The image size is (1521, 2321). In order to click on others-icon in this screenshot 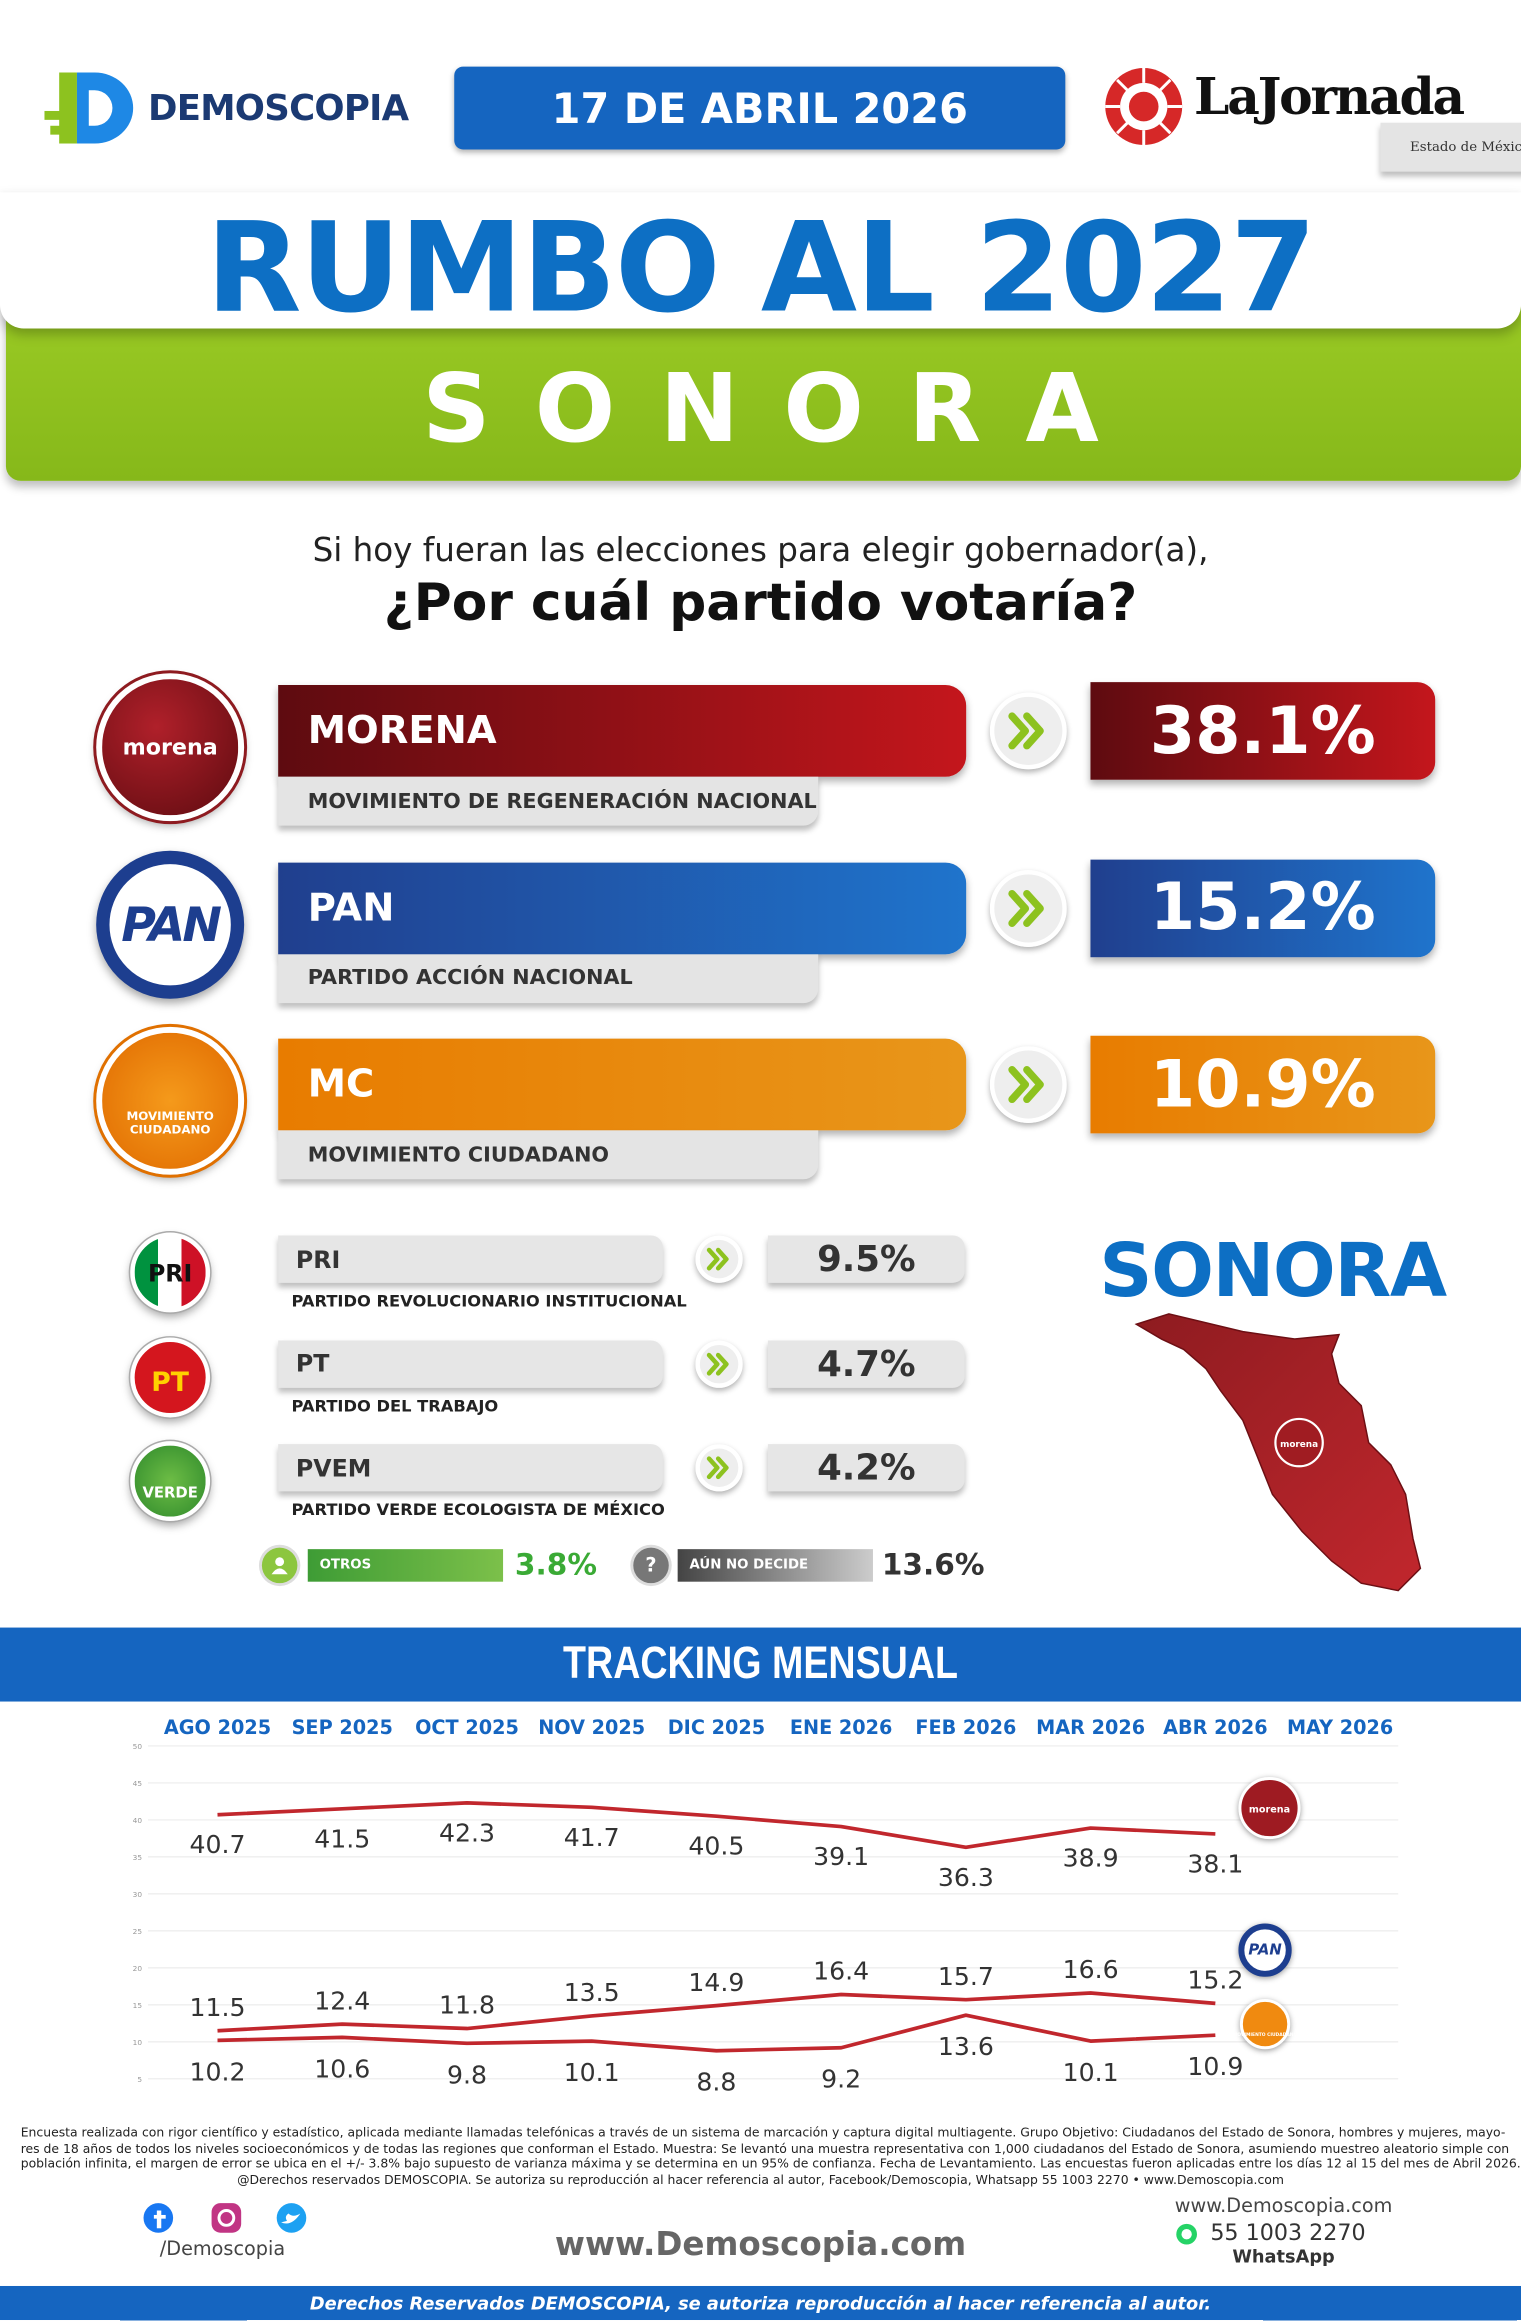, I will do `click(279, 1565)`.